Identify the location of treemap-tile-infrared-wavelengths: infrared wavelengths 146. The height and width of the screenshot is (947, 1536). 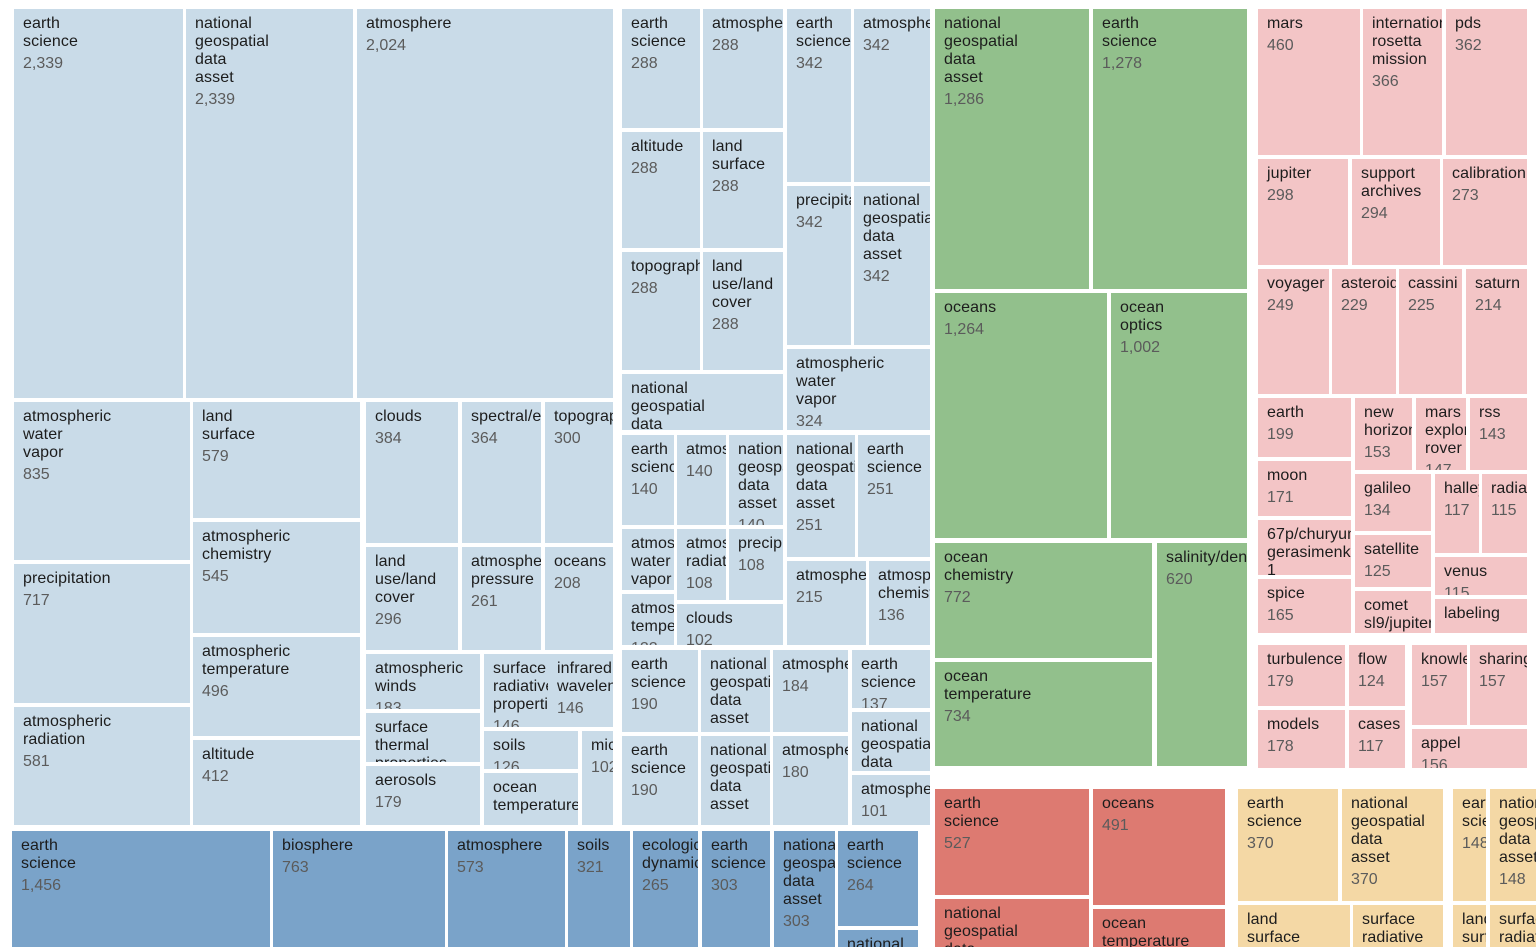
(580, 690).